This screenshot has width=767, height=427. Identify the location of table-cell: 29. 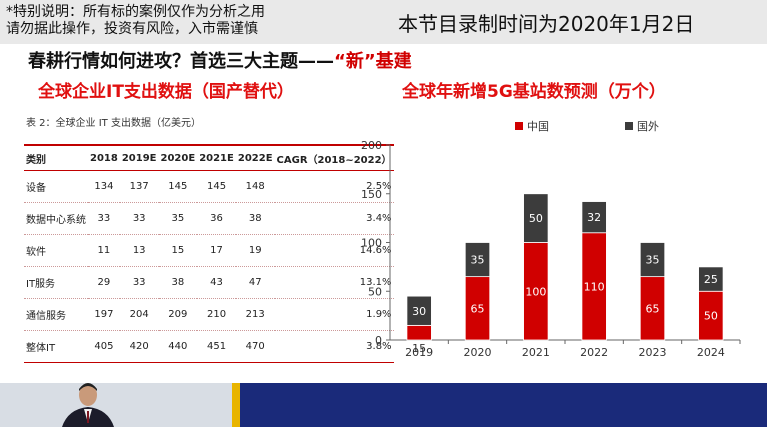
(104, 282).